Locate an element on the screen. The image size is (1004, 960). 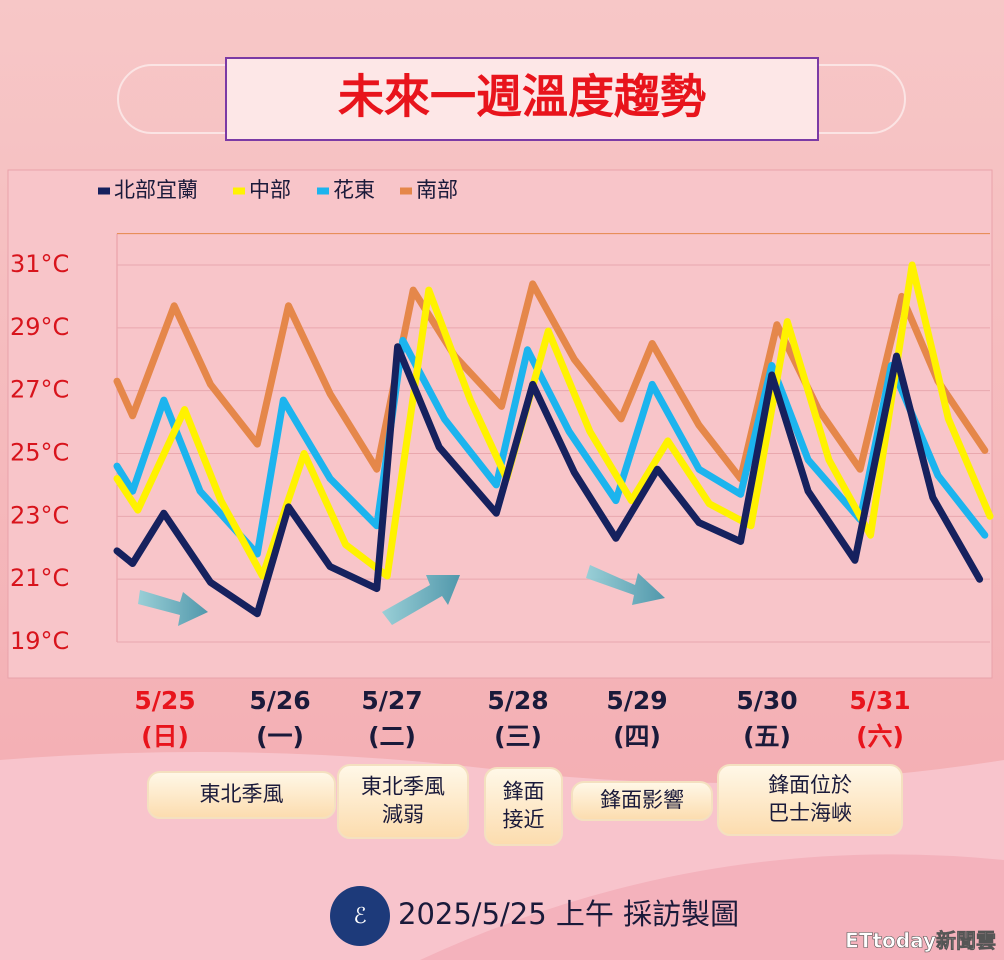
weekday-label: (五) is located at coordinates (767, 736).